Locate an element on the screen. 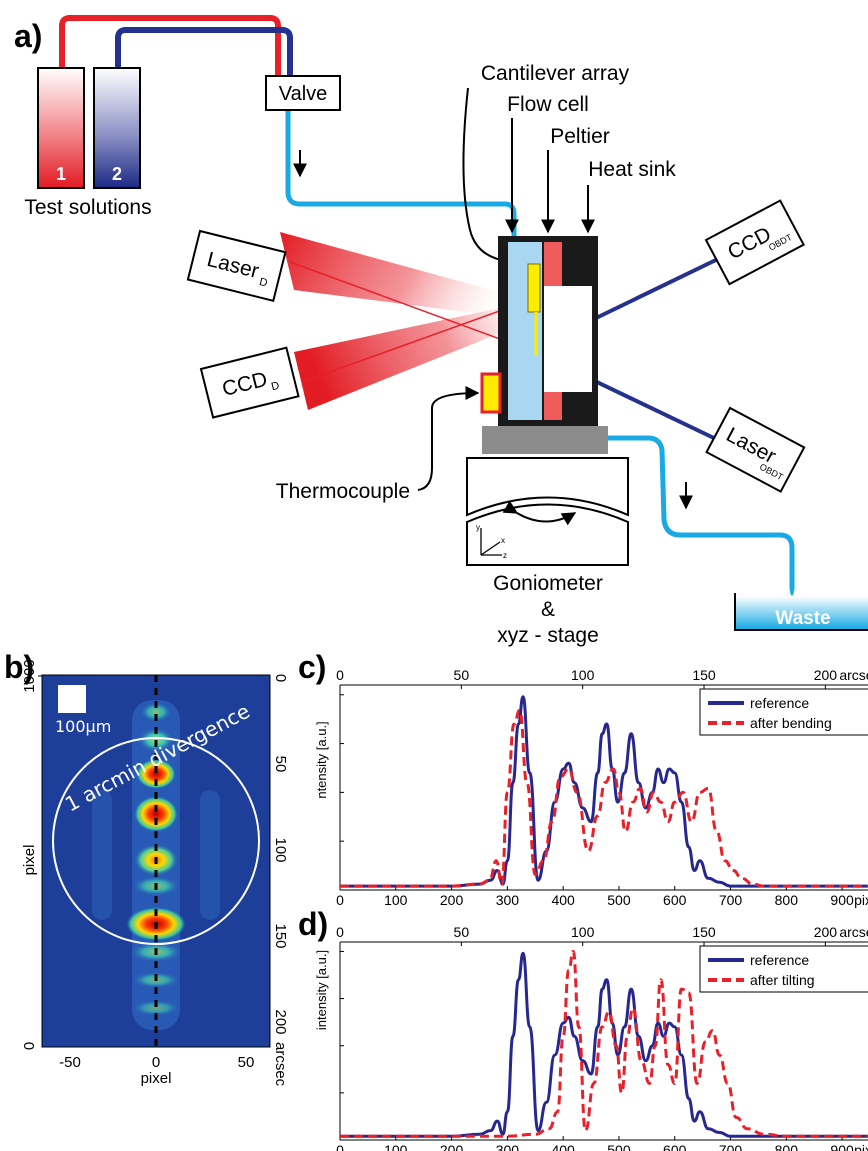  waste-label: Waste is located at coordinates (802, 618).